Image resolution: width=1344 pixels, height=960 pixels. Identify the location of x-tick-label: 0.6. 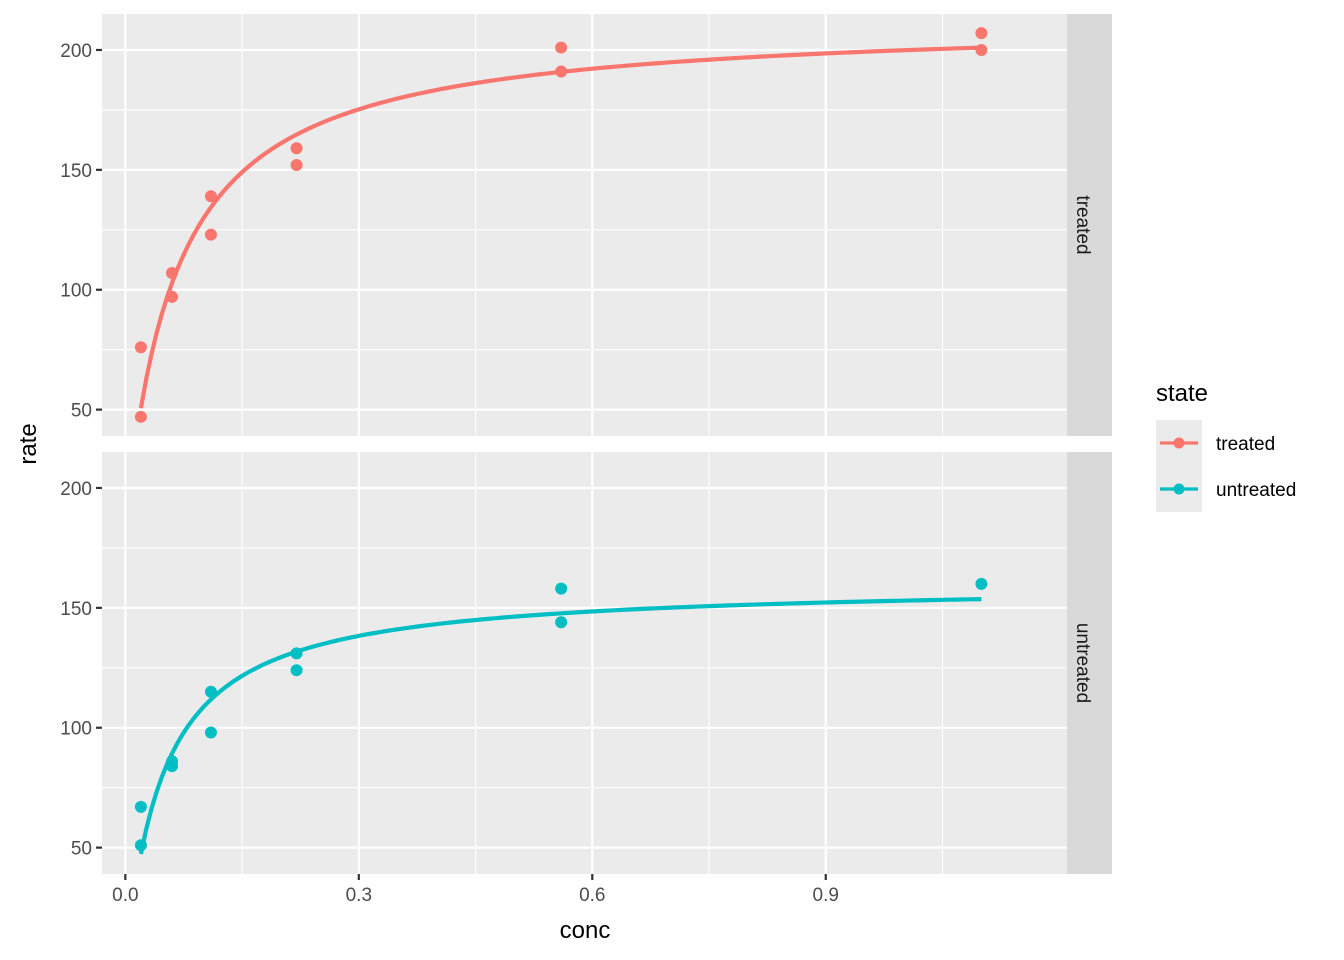
(592, 895).